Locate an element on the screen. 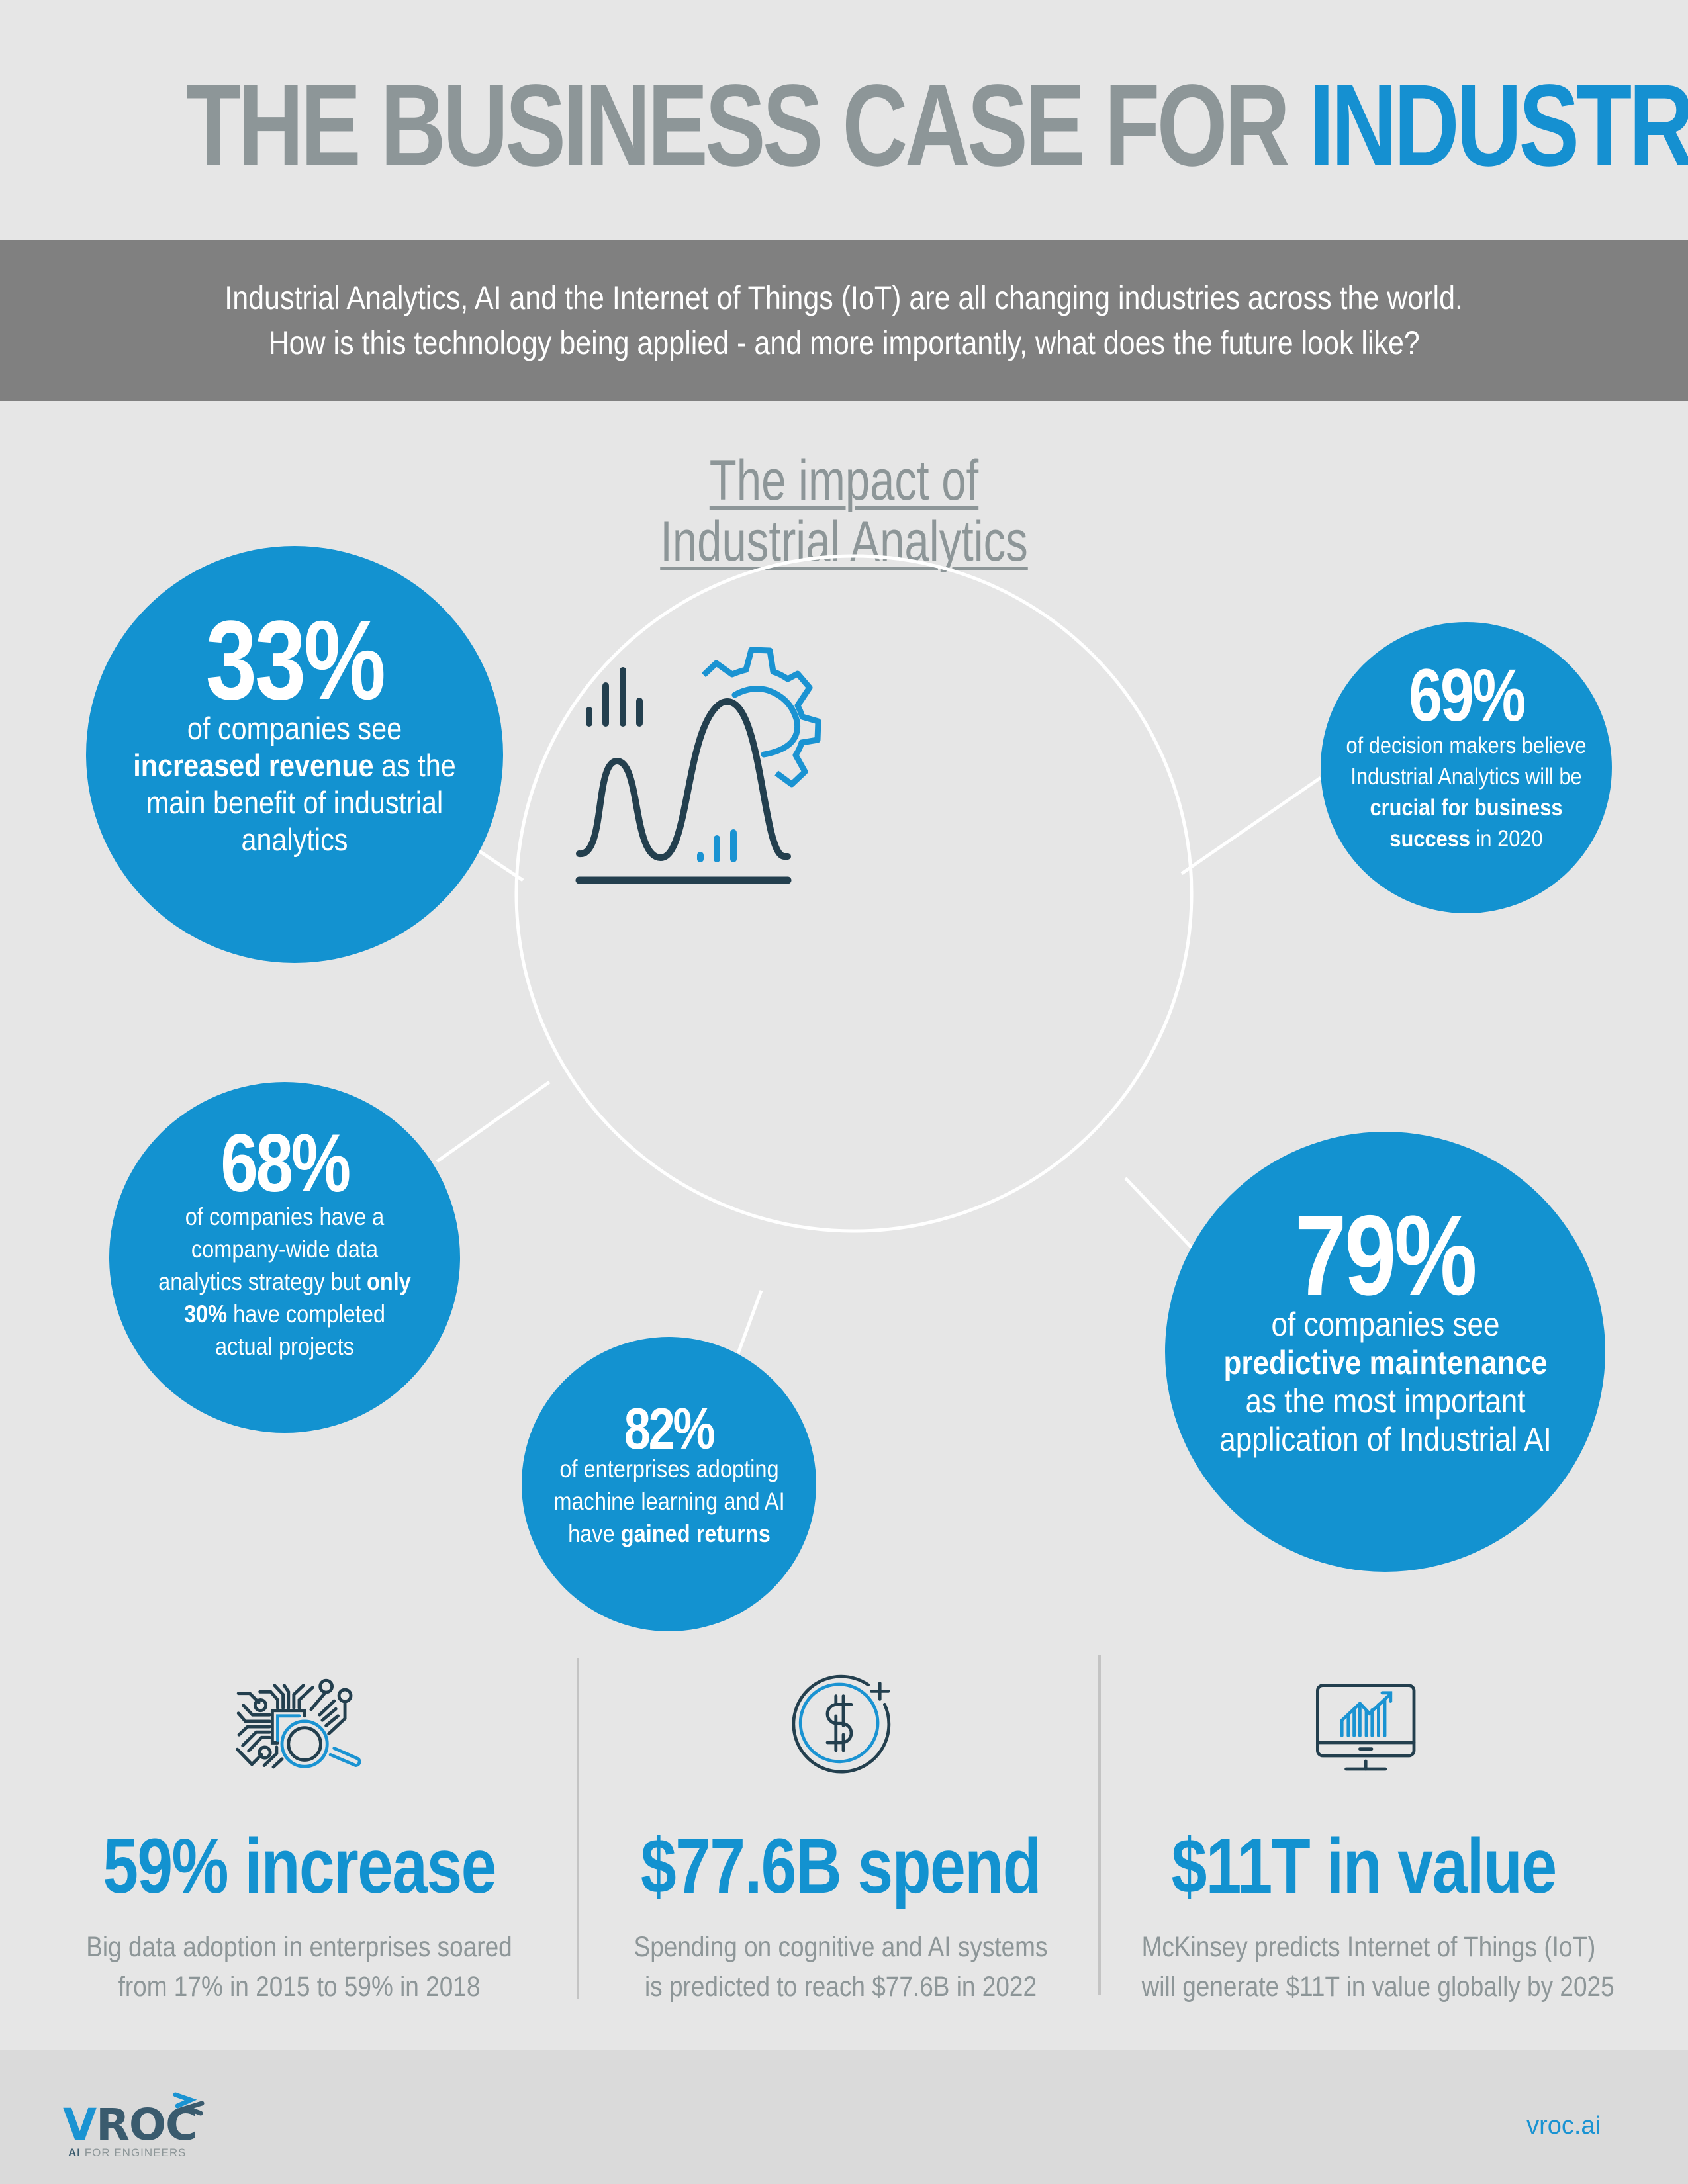 This screenshot has width=1688, height=2184. section-heading: The impact of Industrial Analytics is located at coordinates (844, 511).